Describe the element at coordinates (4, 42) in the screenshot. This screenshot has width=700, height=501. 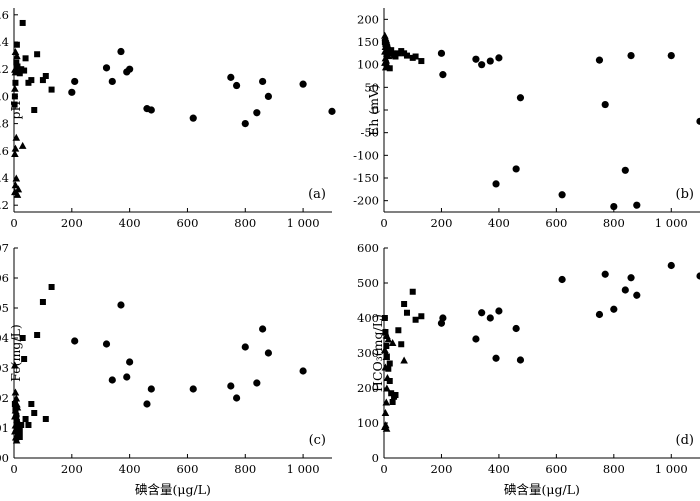
I see `y-tick-label: 8.4` at that location.